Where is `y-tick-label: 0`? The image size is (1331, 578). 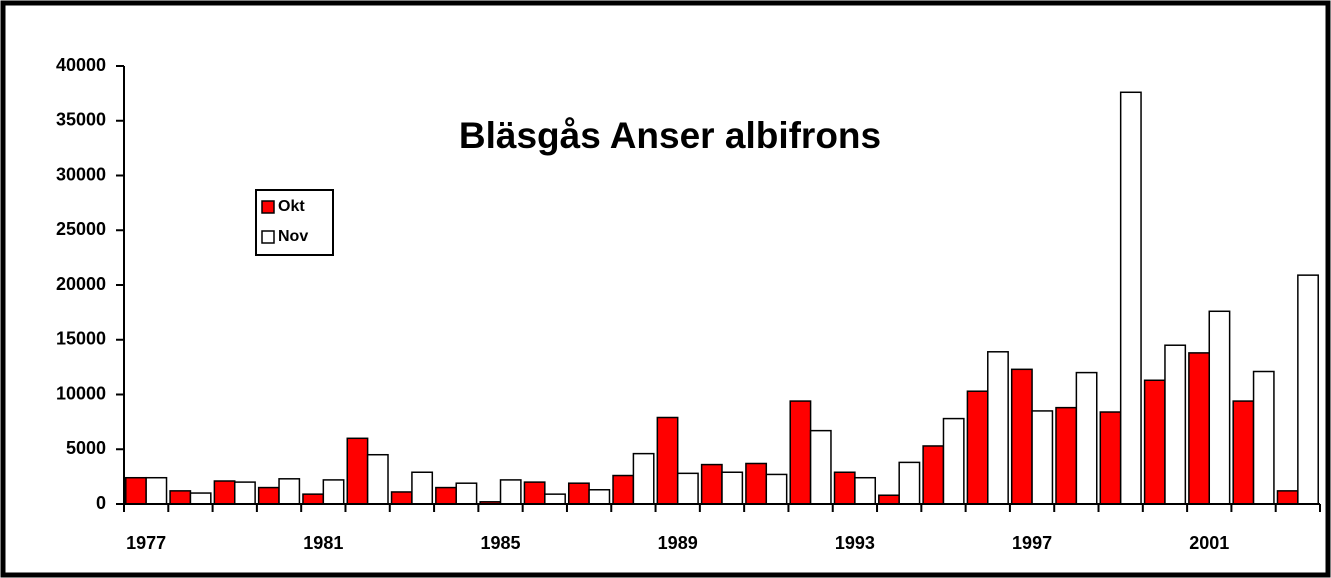
y-tick-label: 0 is located at coordinates (101, 503).